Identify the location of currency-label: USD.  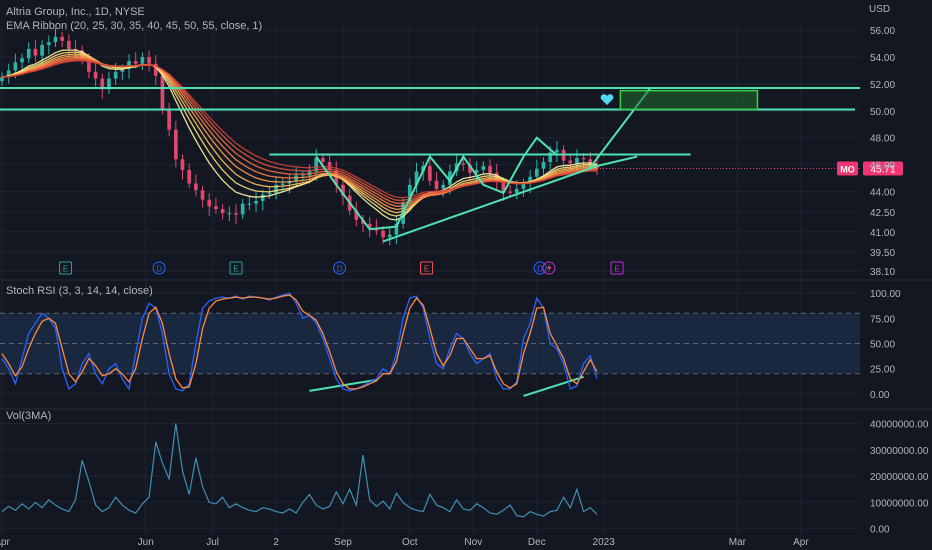
(879, 9).